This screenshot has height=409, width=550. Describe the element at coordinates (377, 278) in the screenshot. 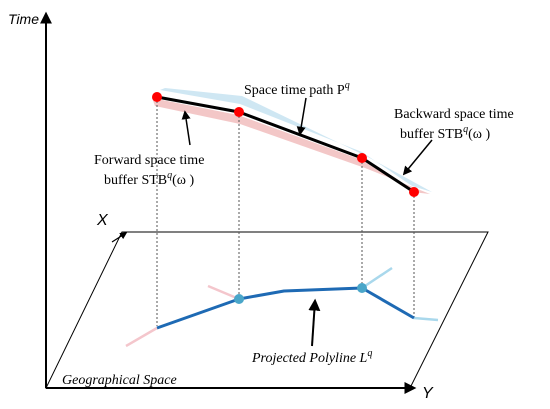

I see `polyline-backward-extension` at that location.